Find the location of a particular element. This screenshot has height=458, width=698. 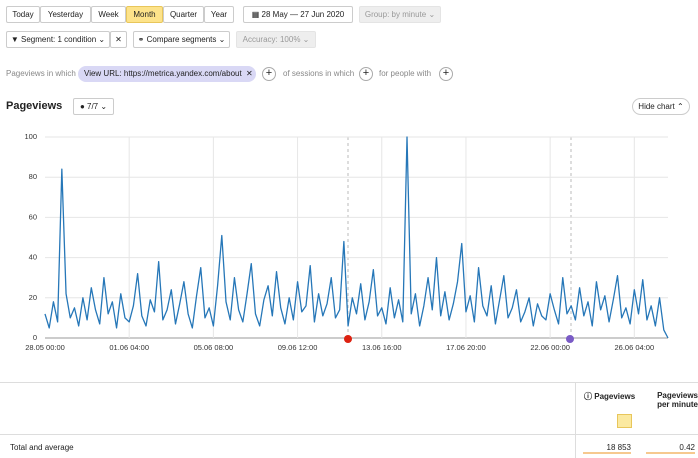

column-title: Pageviews is located at coordinates (615, 396).